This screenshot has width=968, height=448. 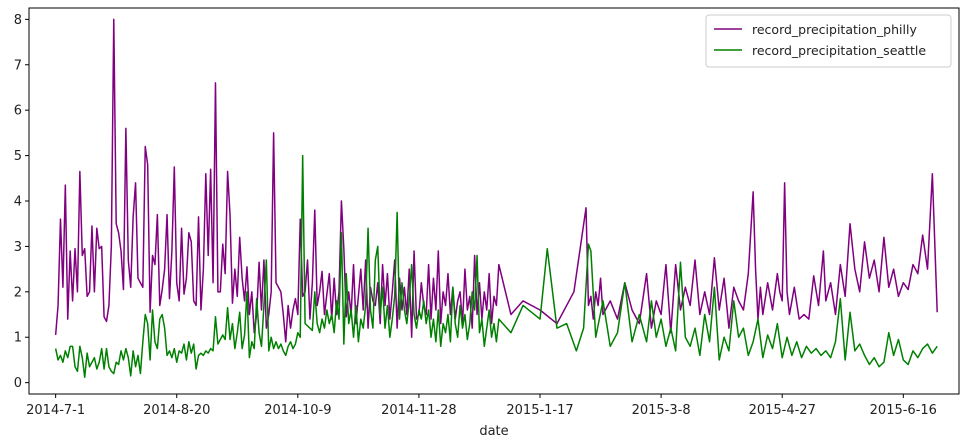 What do you see at coordinates (493, 431) in the screenshot?
I see `x-axis-label: date` at bounding box center [493, 431].